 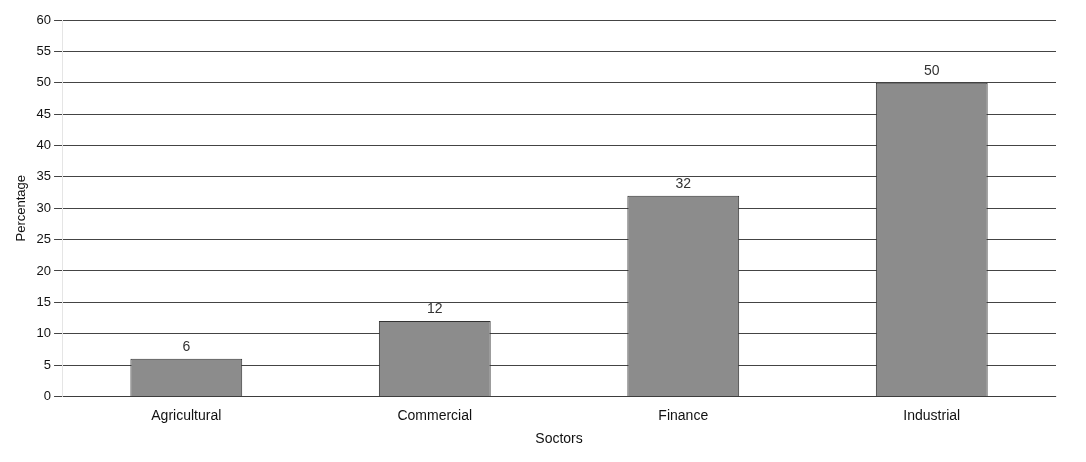 What do you see at coordinates (559, 438) in the screenshot?
I see `x-axis-title: Soctors` at bounding box center [559, 438].